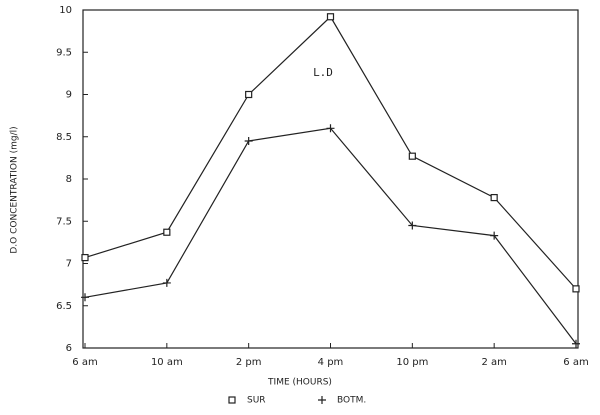  Describe the element at coordinates (65, 10) in the screenshot. I see `y-tick-label: 10` at that location.